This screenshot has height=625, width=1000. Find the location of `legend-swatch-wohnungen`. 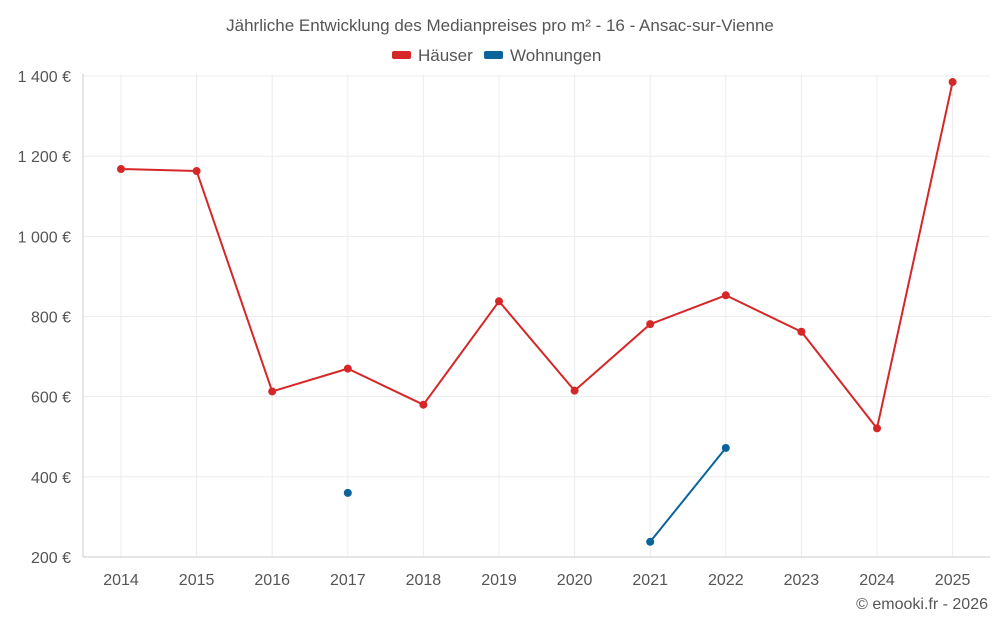

legend-swatch-wohnungen is located at coordinates (493, 55).